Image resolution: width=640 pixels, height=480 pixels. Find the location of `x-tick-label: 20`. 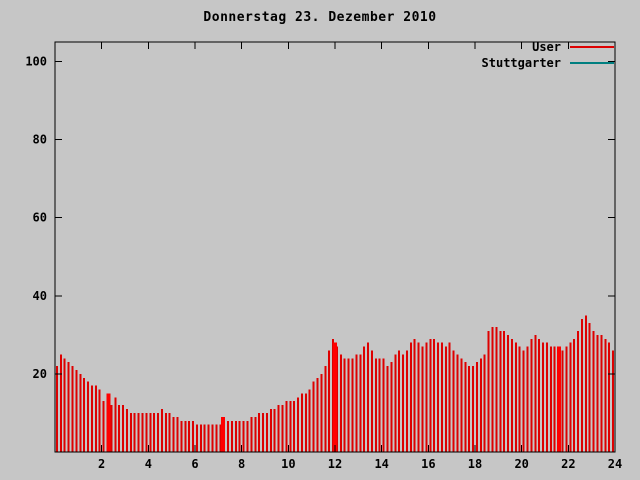

x-tick-label: 20 is located at coordinates (521, 464).